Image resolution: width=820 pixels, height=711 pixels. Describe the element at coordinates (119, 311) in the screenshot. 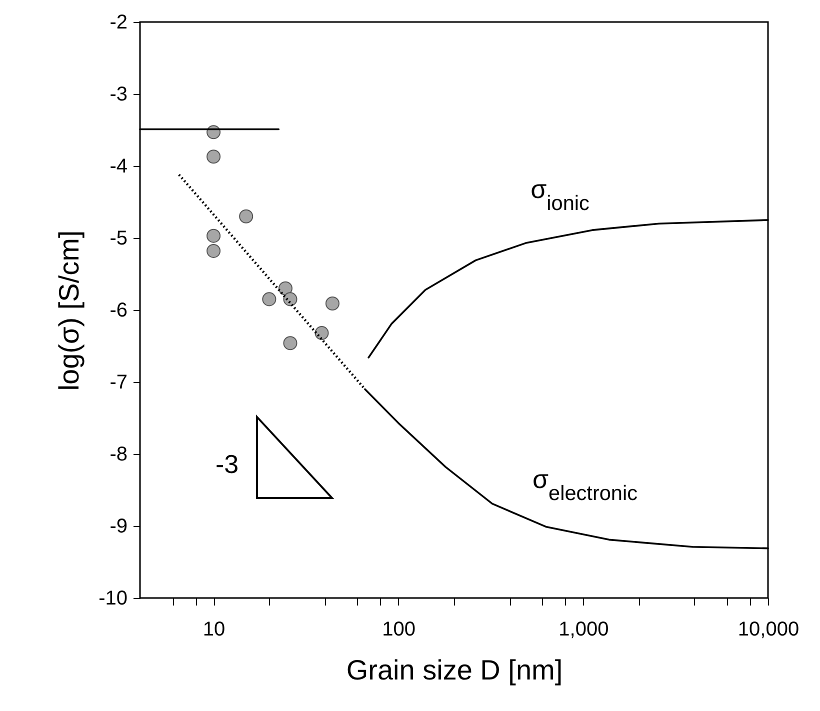

I see `y-tick-label: -6` at that location.